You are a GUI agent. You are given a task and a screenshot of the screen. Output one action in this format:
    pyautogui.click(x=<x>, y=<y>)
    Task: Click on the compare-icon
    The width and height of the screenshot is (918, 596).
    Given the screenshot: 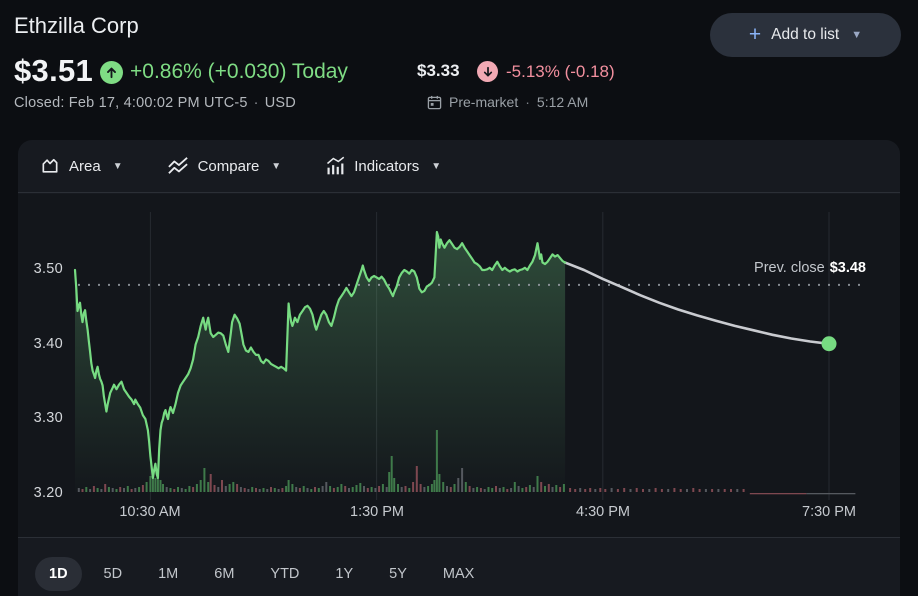 What is the action you would take?
    pyautogui.click(x=177, y=165)
    